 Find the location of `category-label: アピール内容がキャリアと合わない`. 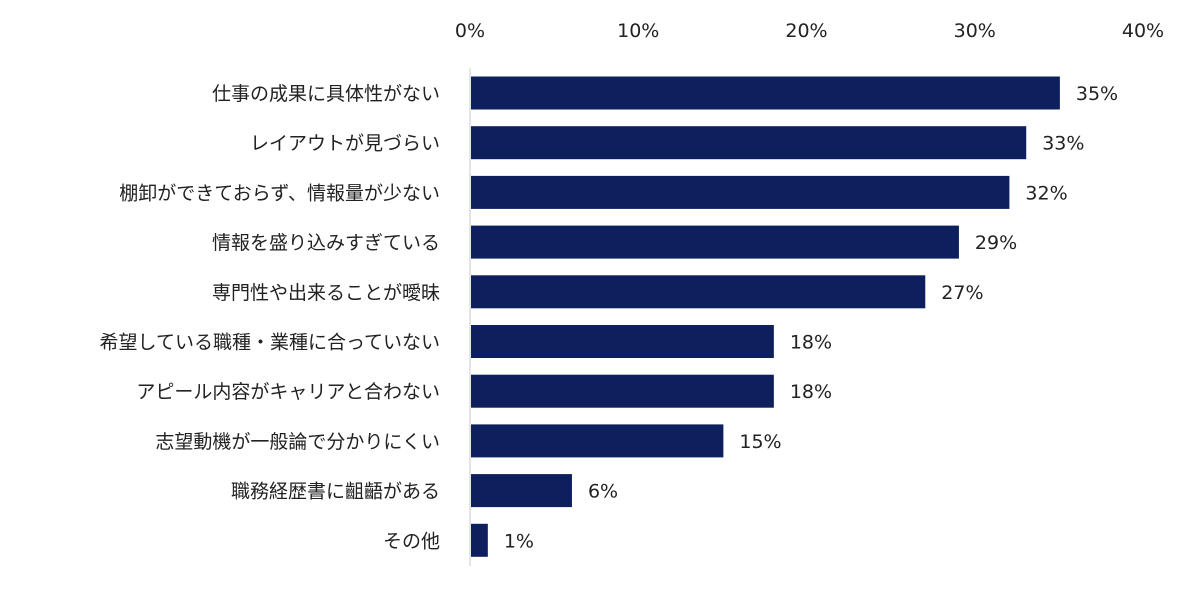

category-label: アピール内容がキャリアと合わない is located at coordinates (288, 392).